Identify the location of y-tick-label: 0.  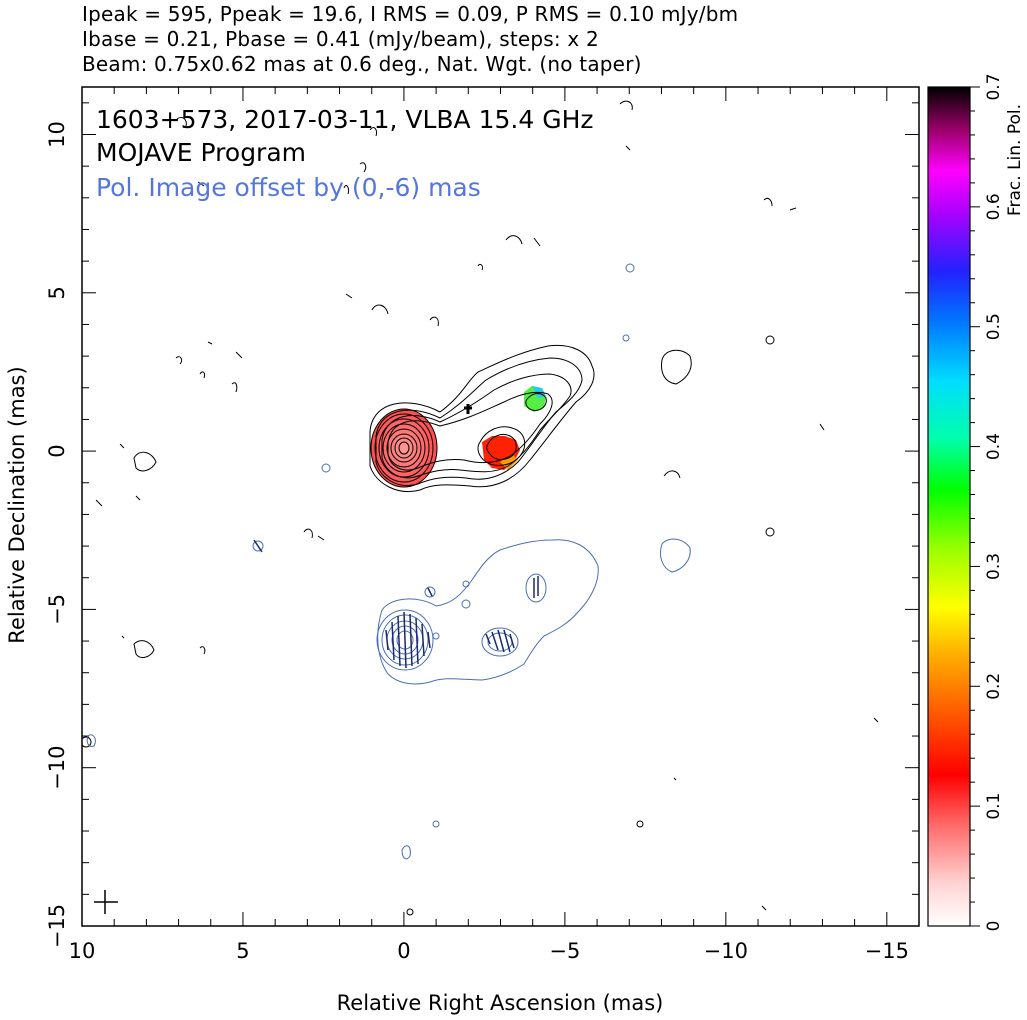
(57, 450).